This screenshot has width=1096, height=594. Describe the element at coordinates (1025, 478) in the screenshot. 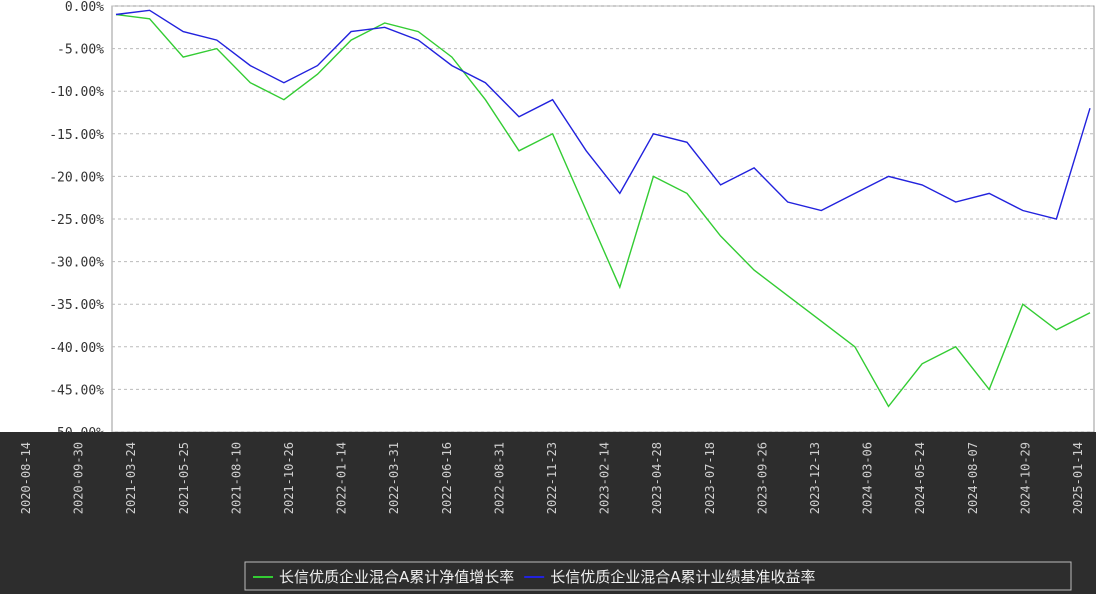

I see `x-tick-label: 2024-10-29` at that location.